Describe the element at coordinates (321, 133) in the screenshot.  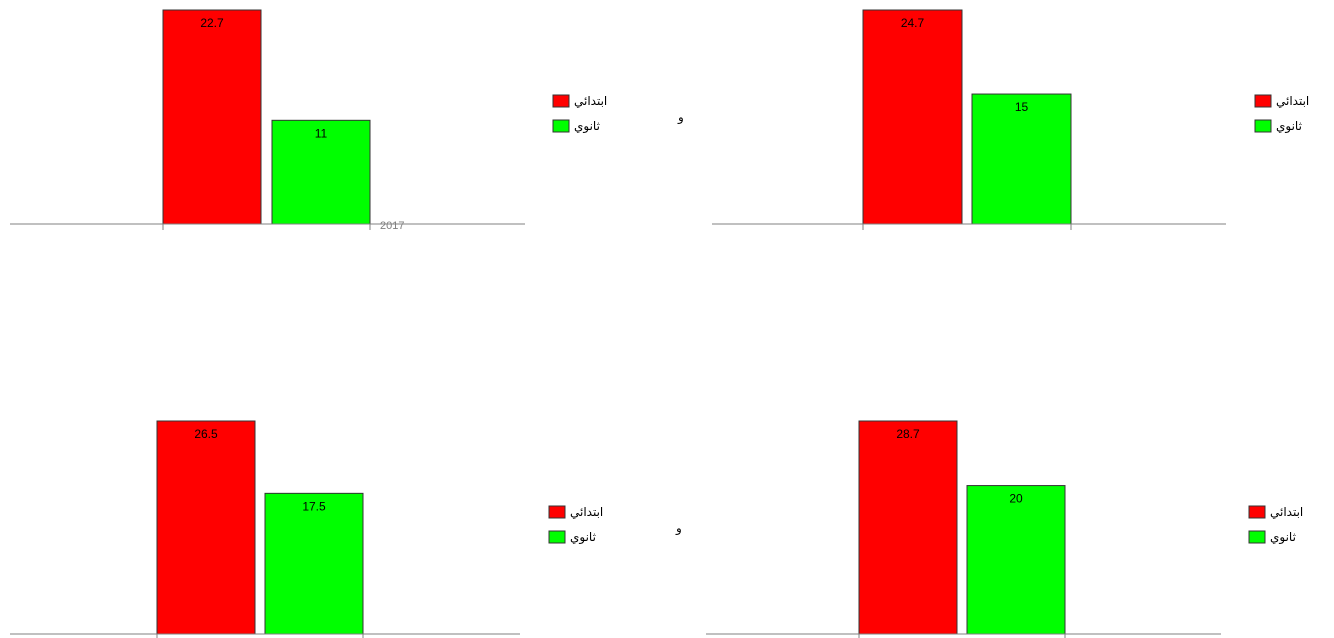
I see `bar-value-label: 11` at that location.